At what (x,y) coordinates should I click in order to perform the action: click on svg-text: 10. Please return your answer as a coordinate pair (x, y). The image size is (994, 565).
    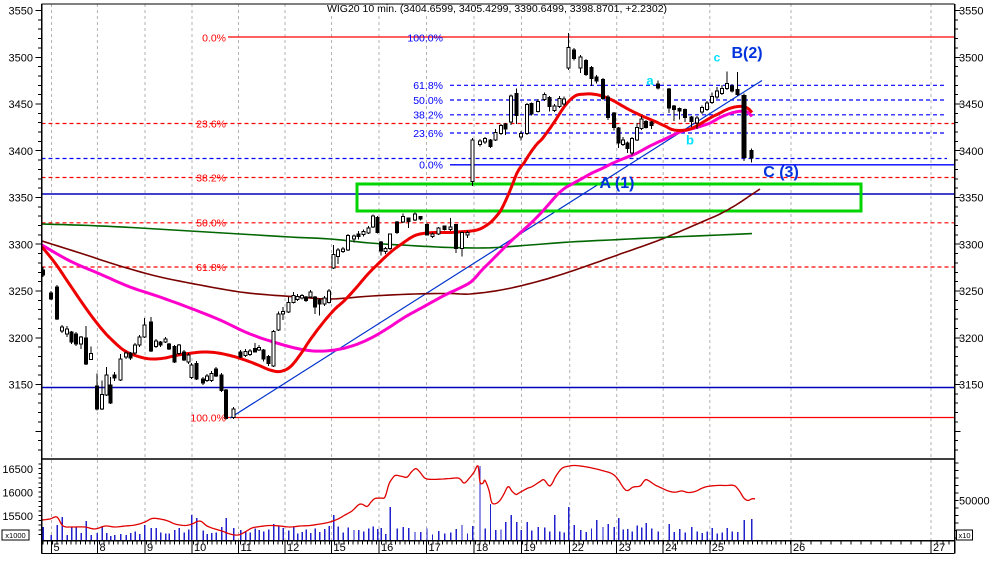
    Looking at the image, I should click on (200, 548).